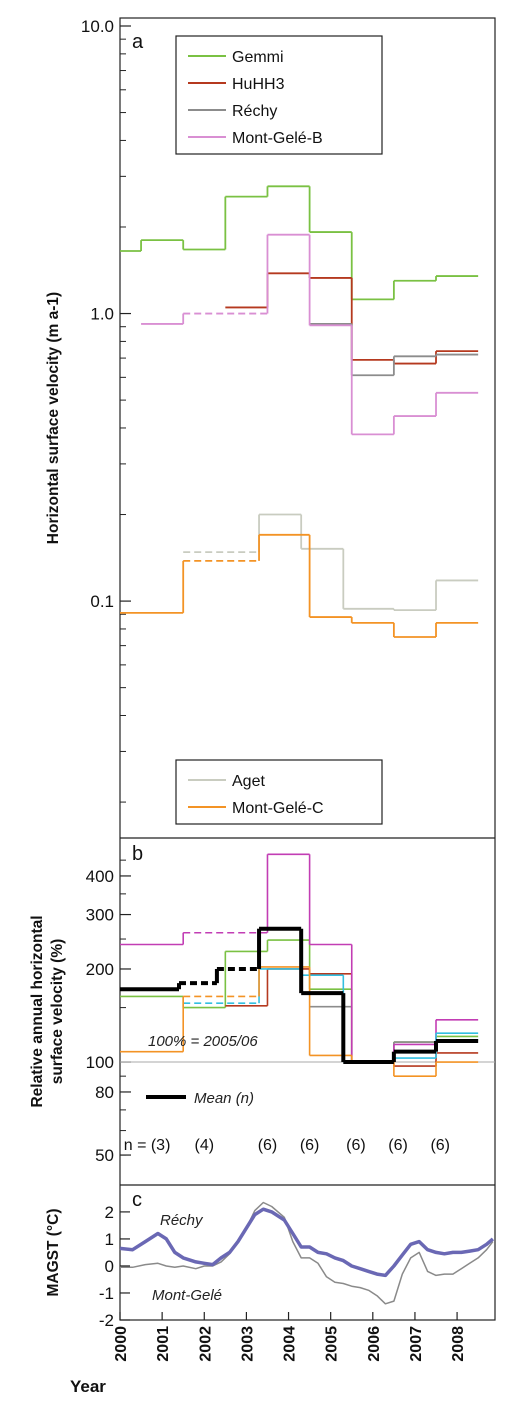  Describe the element at coordinates (97, 26) in the screenshot. I see `a-ytick-label: 10.0` at that location.